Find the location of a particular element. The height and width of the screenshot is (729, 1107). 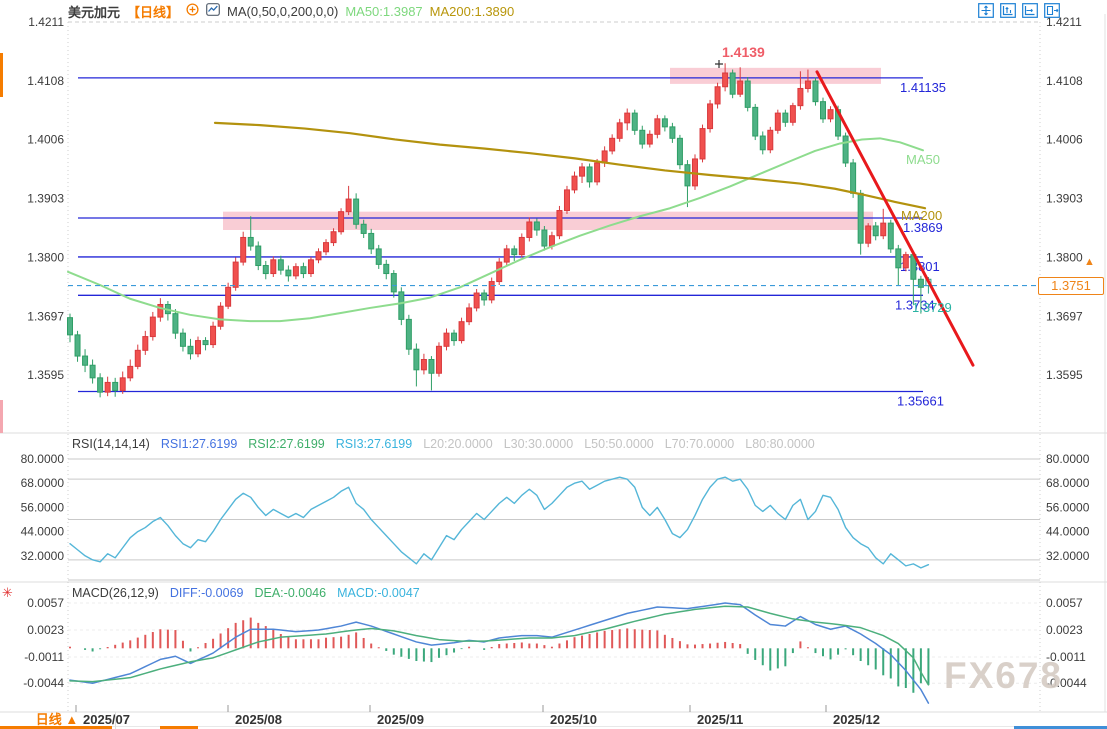

pan-icon is located at coordinates (986, 10).